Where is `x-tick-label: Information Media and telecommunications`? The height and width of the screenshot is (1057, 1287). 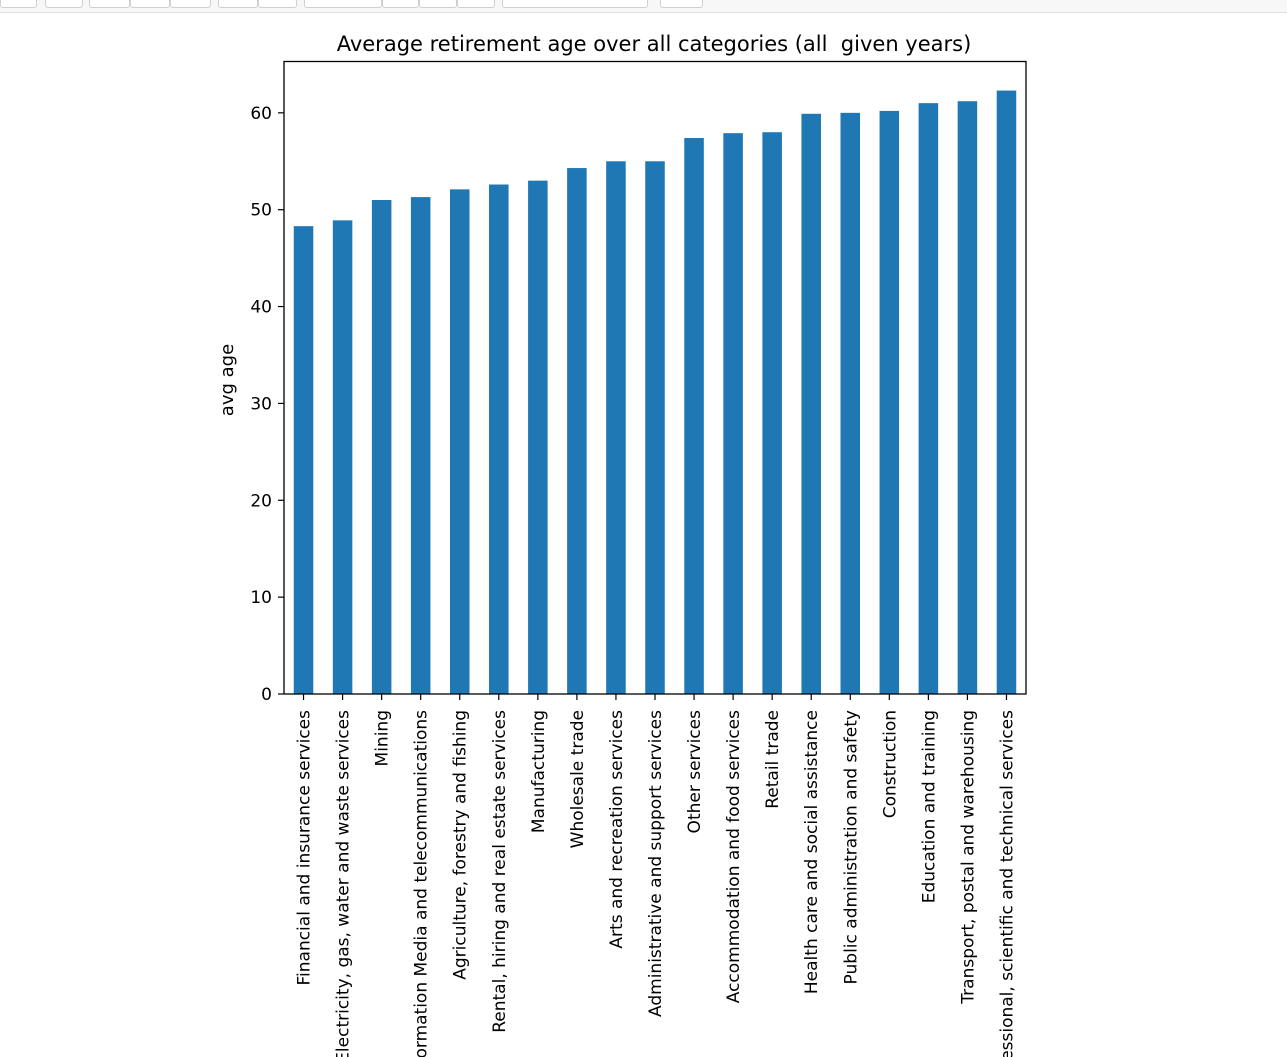 x-tick-label: Information Media and telecommunications is located at coordinates (422, 883).